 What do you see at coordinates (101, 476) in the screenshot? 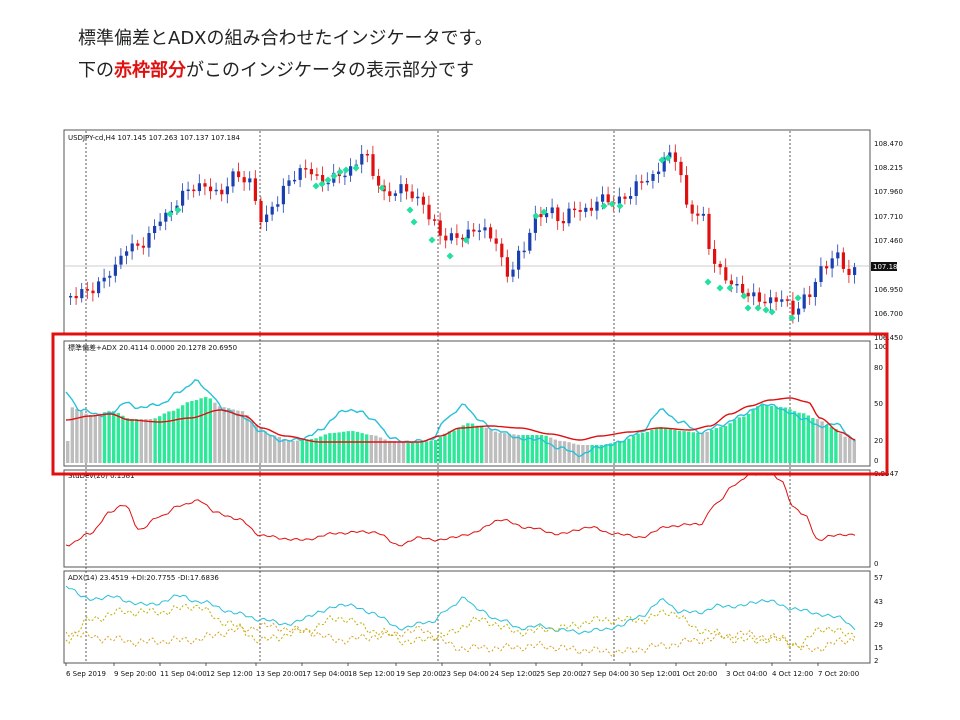
I see `stddev-pane-header: StdDev(20) 0.1581` at bounding box center [101, 476].